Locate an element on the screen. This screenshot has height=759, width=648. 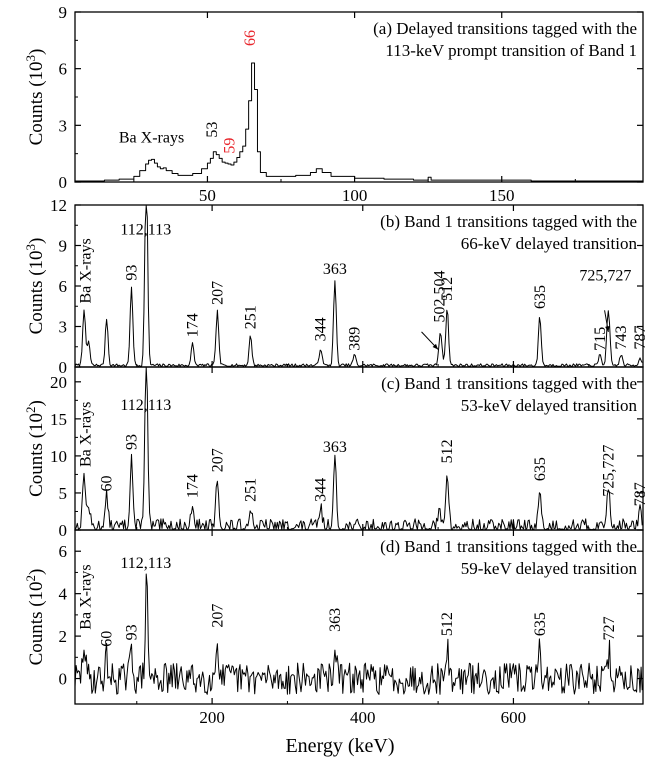
peak-label: 727 is located at coordinates (609, 628).